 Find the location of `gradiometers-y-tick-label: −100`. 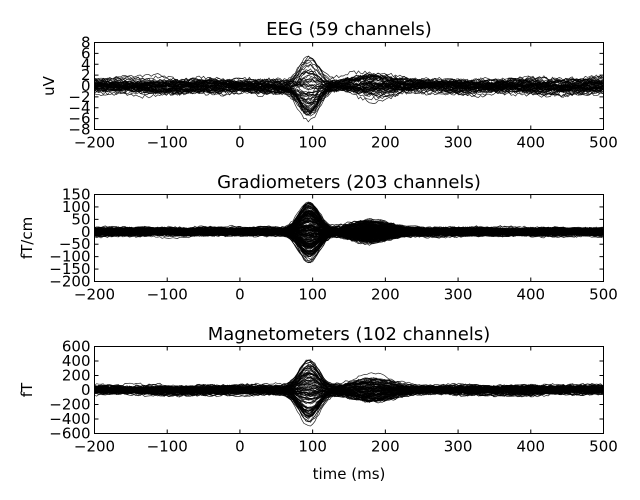

gradiometers-y-tick-label: −100 is located at coordinates (69, 257).